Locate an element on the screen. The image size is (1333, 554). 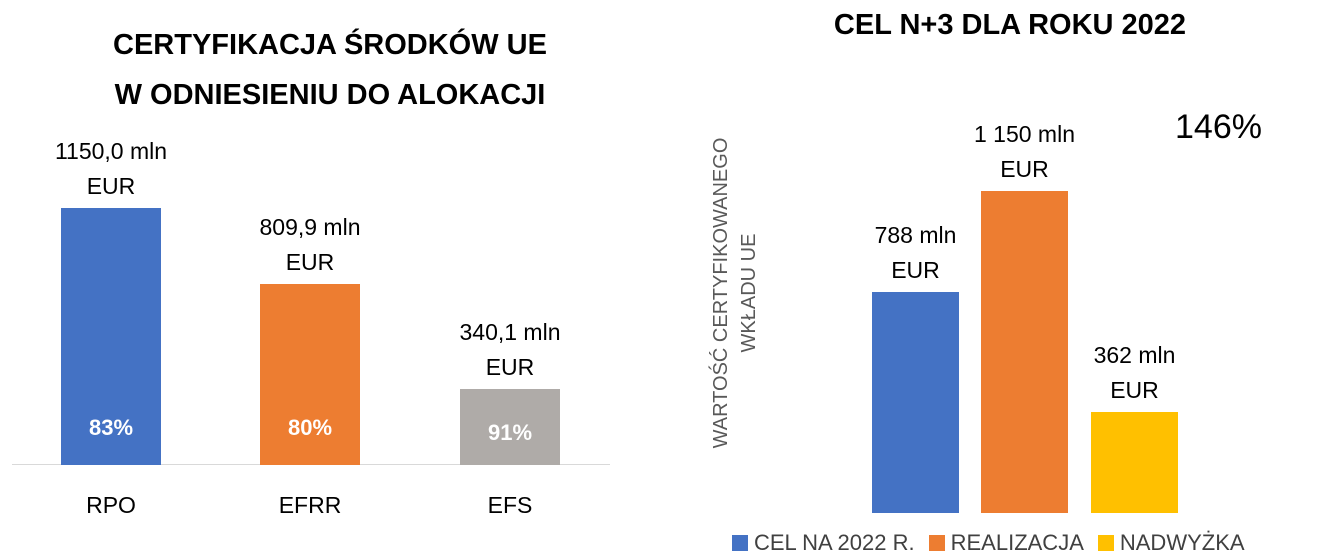
chart-title: CEL N+3 DLA ROKU 2022 is located at coordinates (1010, 25).